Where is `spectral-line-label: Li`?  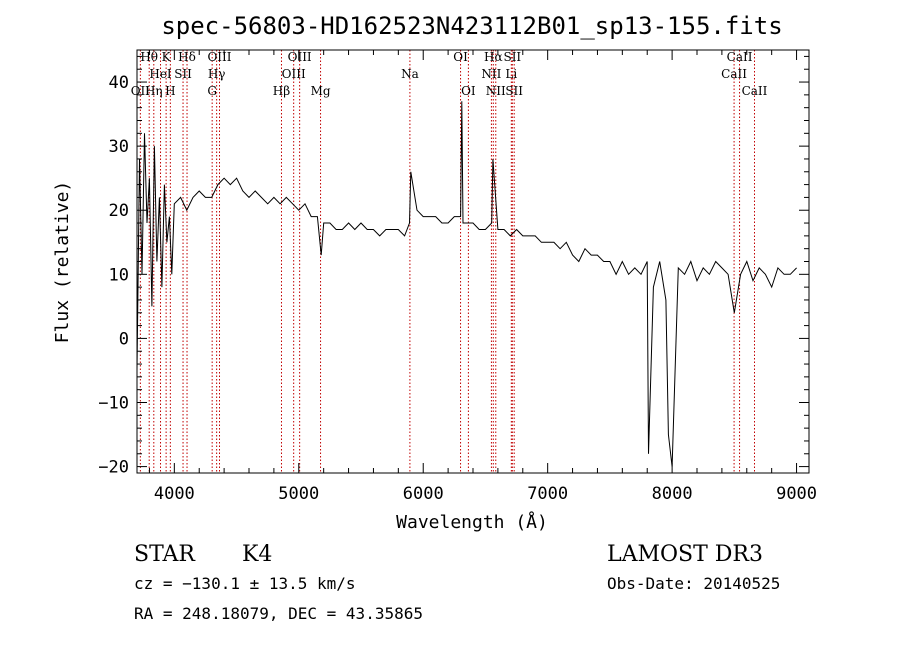
spectral-line-label: Li is located at coordinates (511, 74).